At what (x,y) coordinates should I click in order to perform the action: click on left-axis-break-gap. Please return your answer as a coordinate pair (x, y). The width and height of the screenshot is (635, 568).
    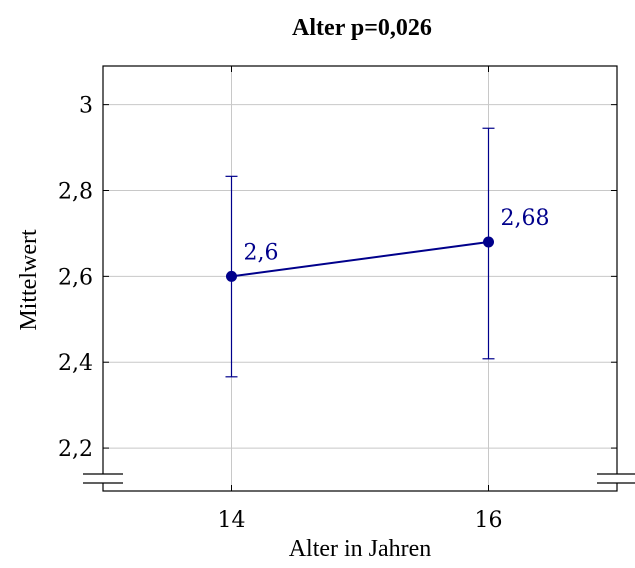
    Looking at the image, I should click on (103, 478).